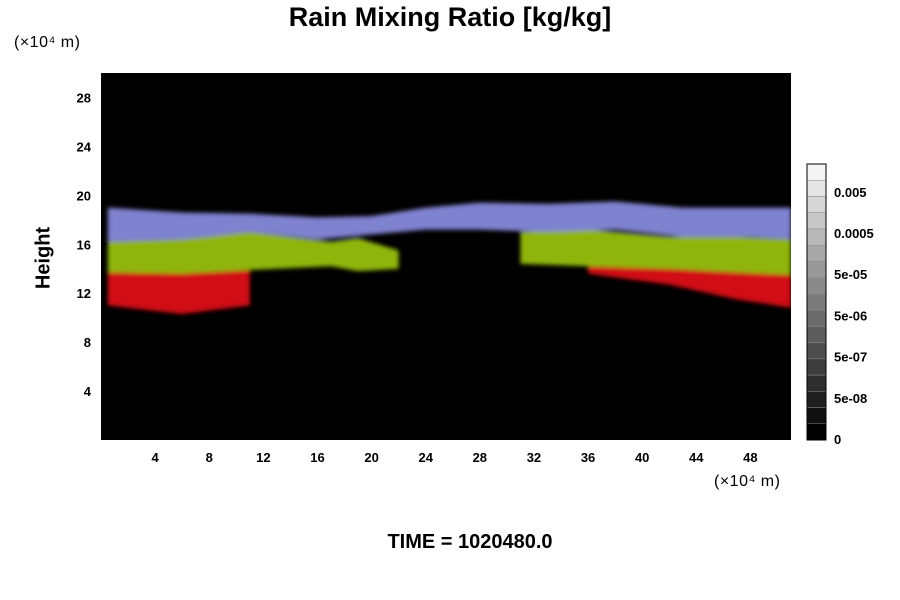 The width and height of the screenshot is (900, 600). I want to click on x-tick-label: 20, so click(371, 457).